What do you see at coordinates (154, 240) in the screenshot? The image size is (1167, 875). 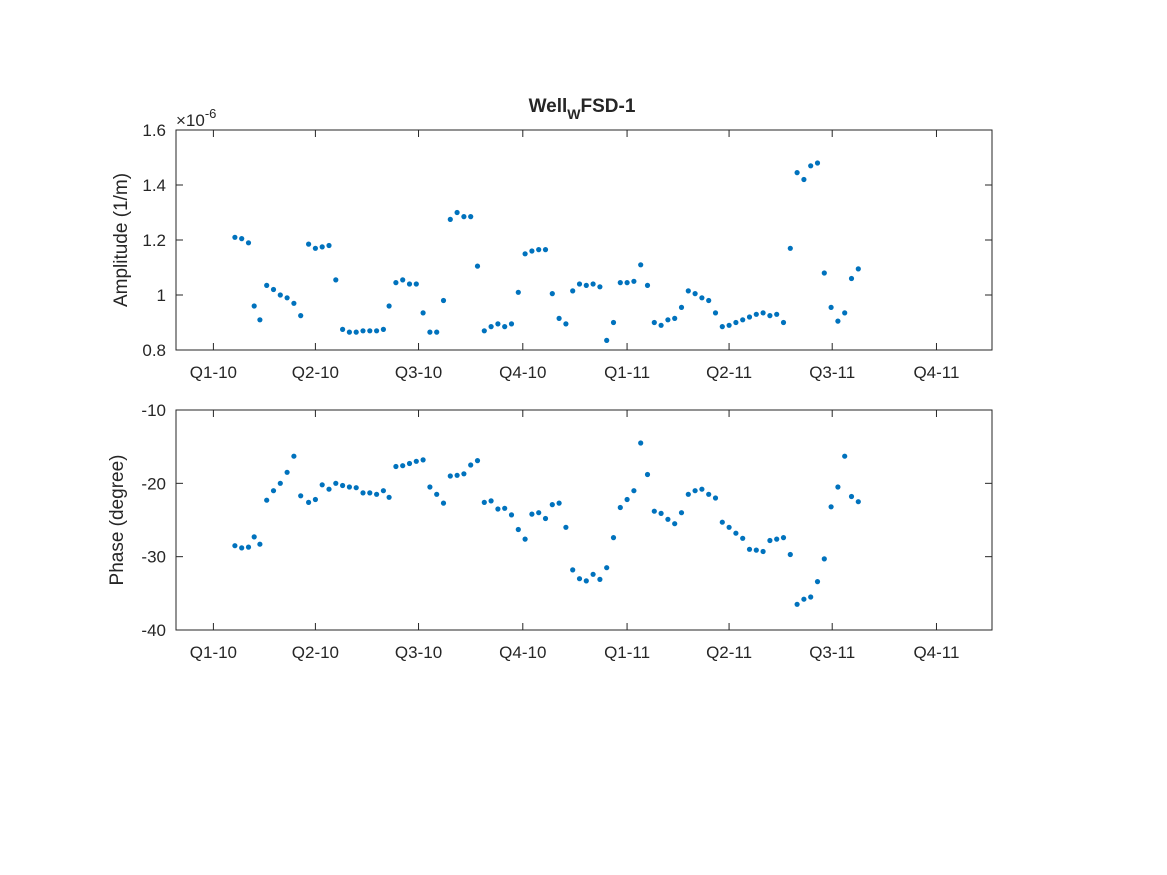 I see `amplitude-ytick-label: 1.2` at bounding box center [154, 240].